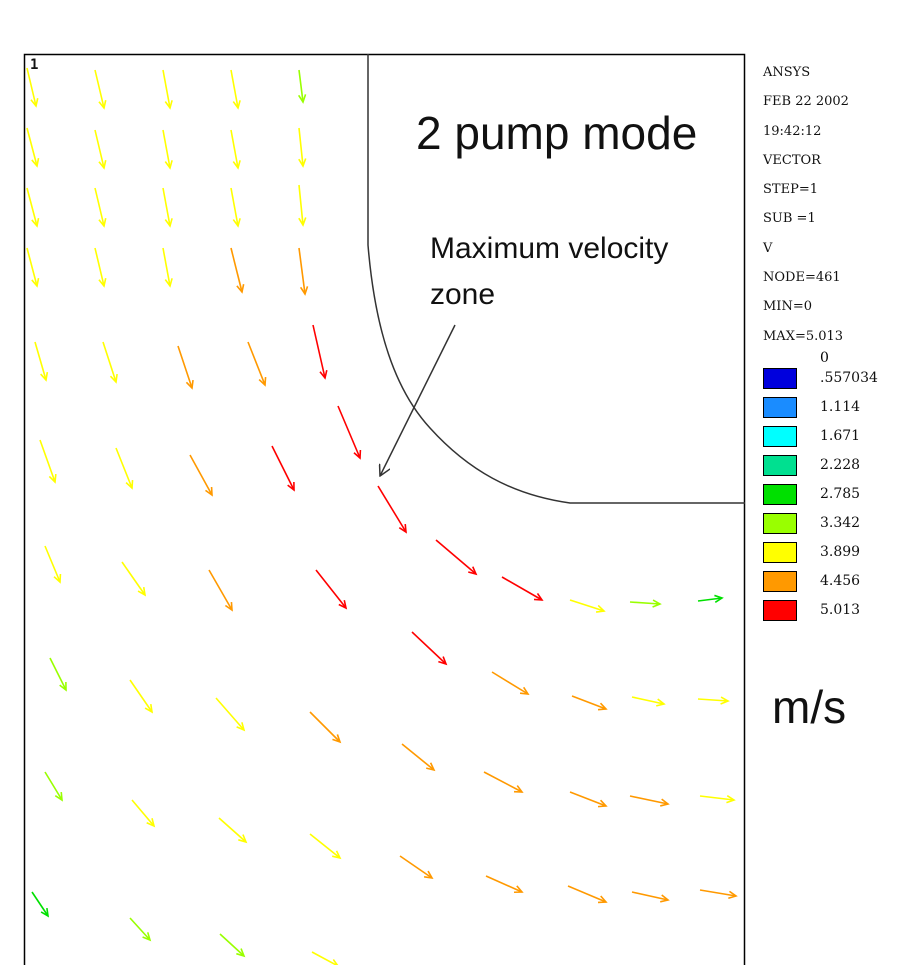  What do you see at coordinates (549, 272) in the screenshot?
I see `annotation-label: Maximum velocity zone` at bounding box center [549, 272].